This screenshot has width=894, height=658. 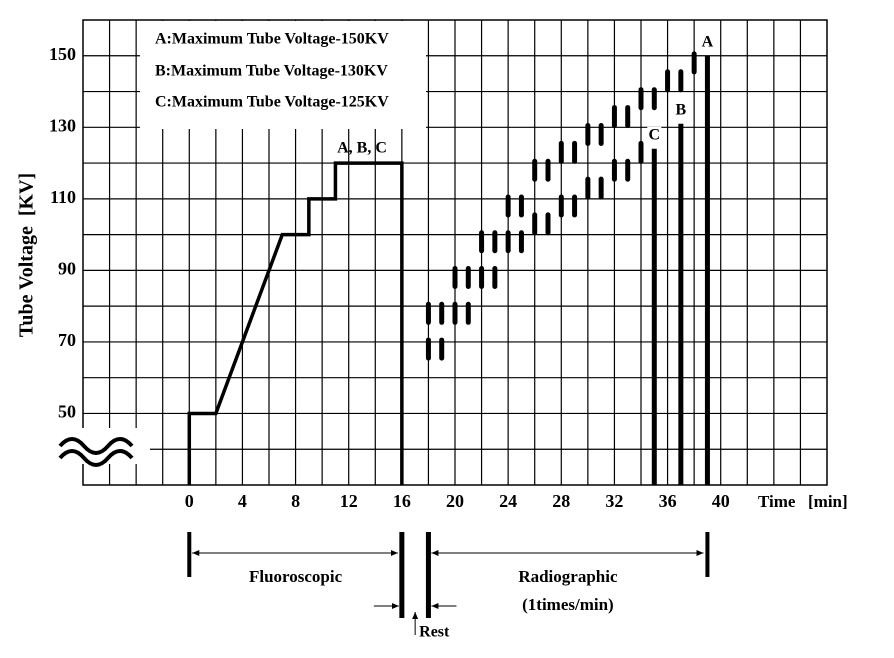 What do you see at coordinates (721, 501) in the screenshot?
I see `x-tick-label: 40` at bounding box center [721, 501].